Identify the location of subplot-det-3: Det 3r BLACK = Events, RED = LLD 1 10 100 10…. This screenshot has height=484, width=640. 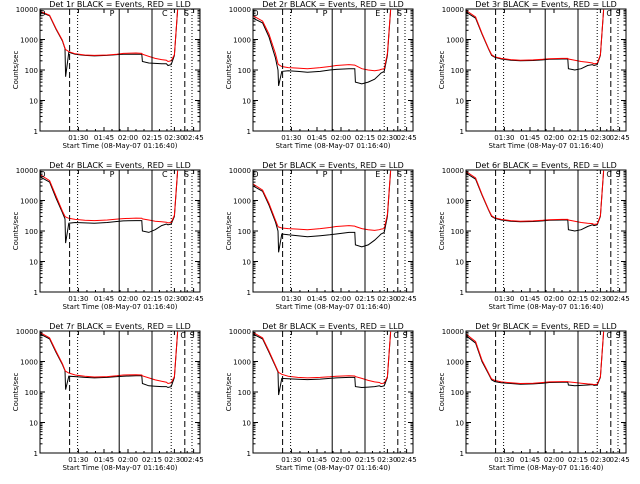
(534, 75).